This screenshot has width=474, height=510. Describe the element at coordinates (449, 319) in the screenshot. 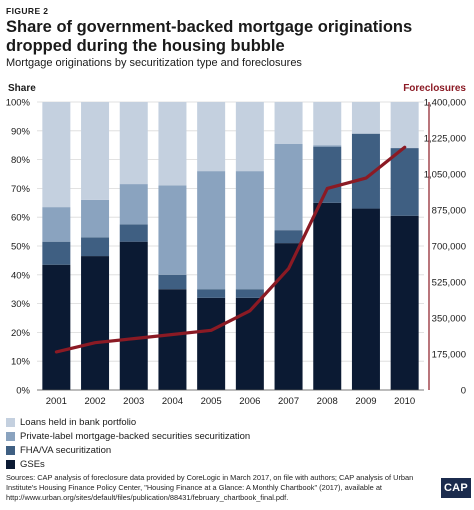

I see `right-tick-label: 350,000` at that location.